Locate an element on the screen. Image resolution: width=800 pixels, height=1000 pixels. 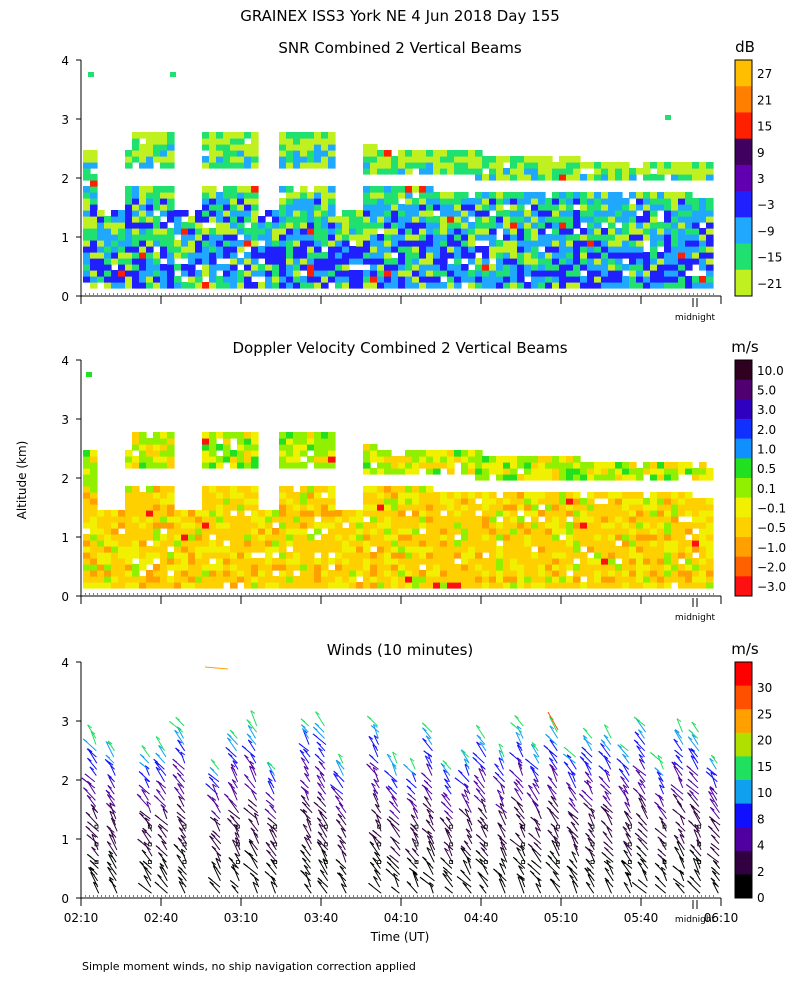
calm-marker is located at coordinates (237, 826).